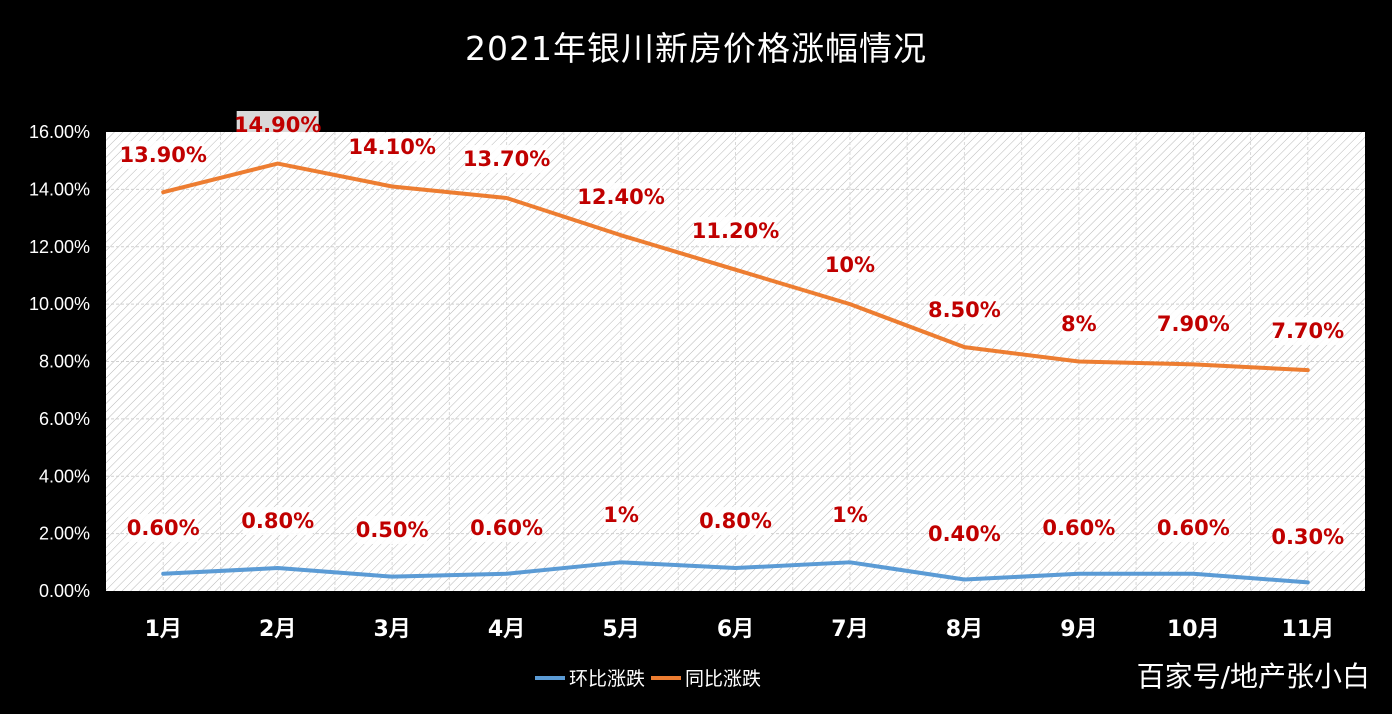 The image size is (1392, 714). I want to click on data-label-yoy: 8%, so click(1079, 324).